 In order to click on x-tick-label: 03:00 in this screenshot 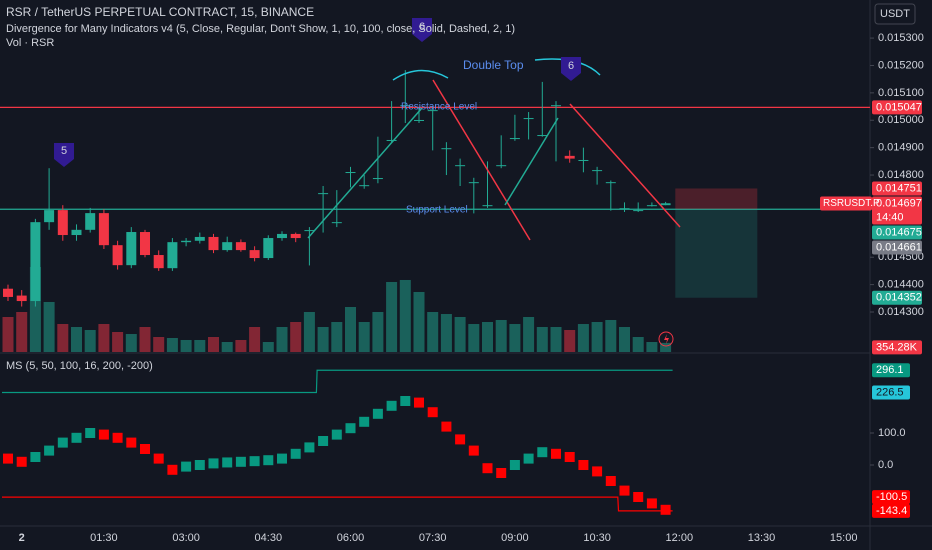, I will do `click(186, 538)`.